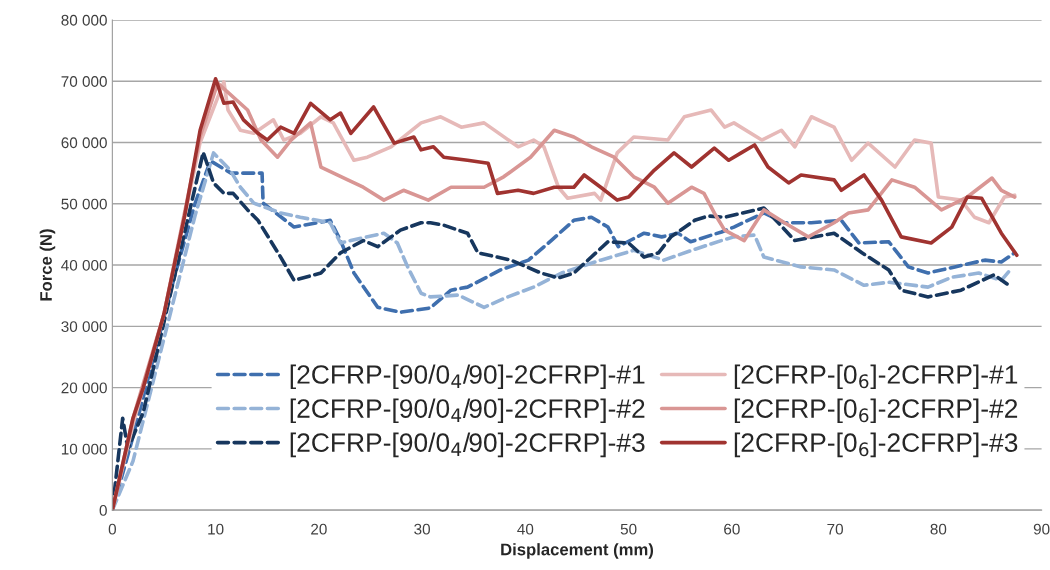 Image resolution: width=1050 pixels, height=570 pixels. Describe the element at coordinates (467, 445) in the screenshot. I see `legend-label: [2CFRP-[90/0$_{4}$/90]-2CFRP]-#3` at that location.